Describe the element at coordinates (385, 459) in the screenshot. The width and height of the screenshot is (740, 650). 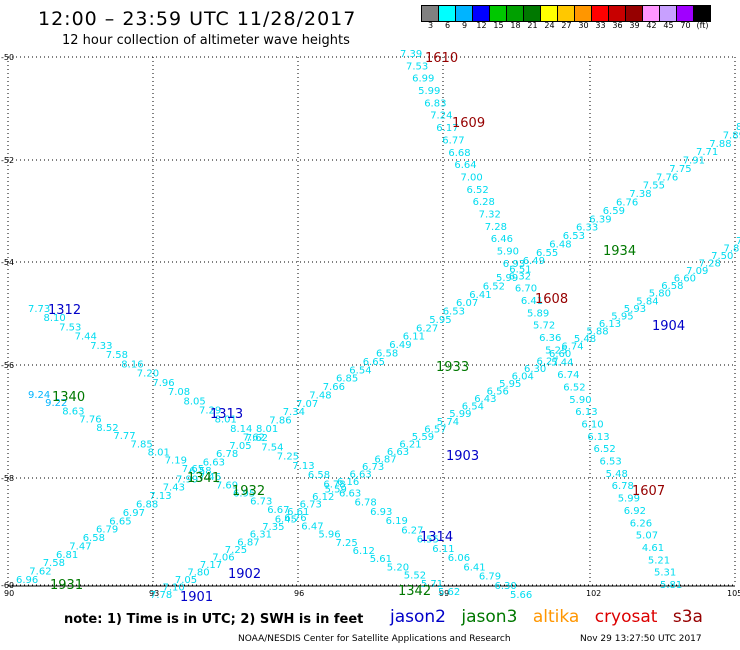
I see `swh-value: 6.87` at that location.